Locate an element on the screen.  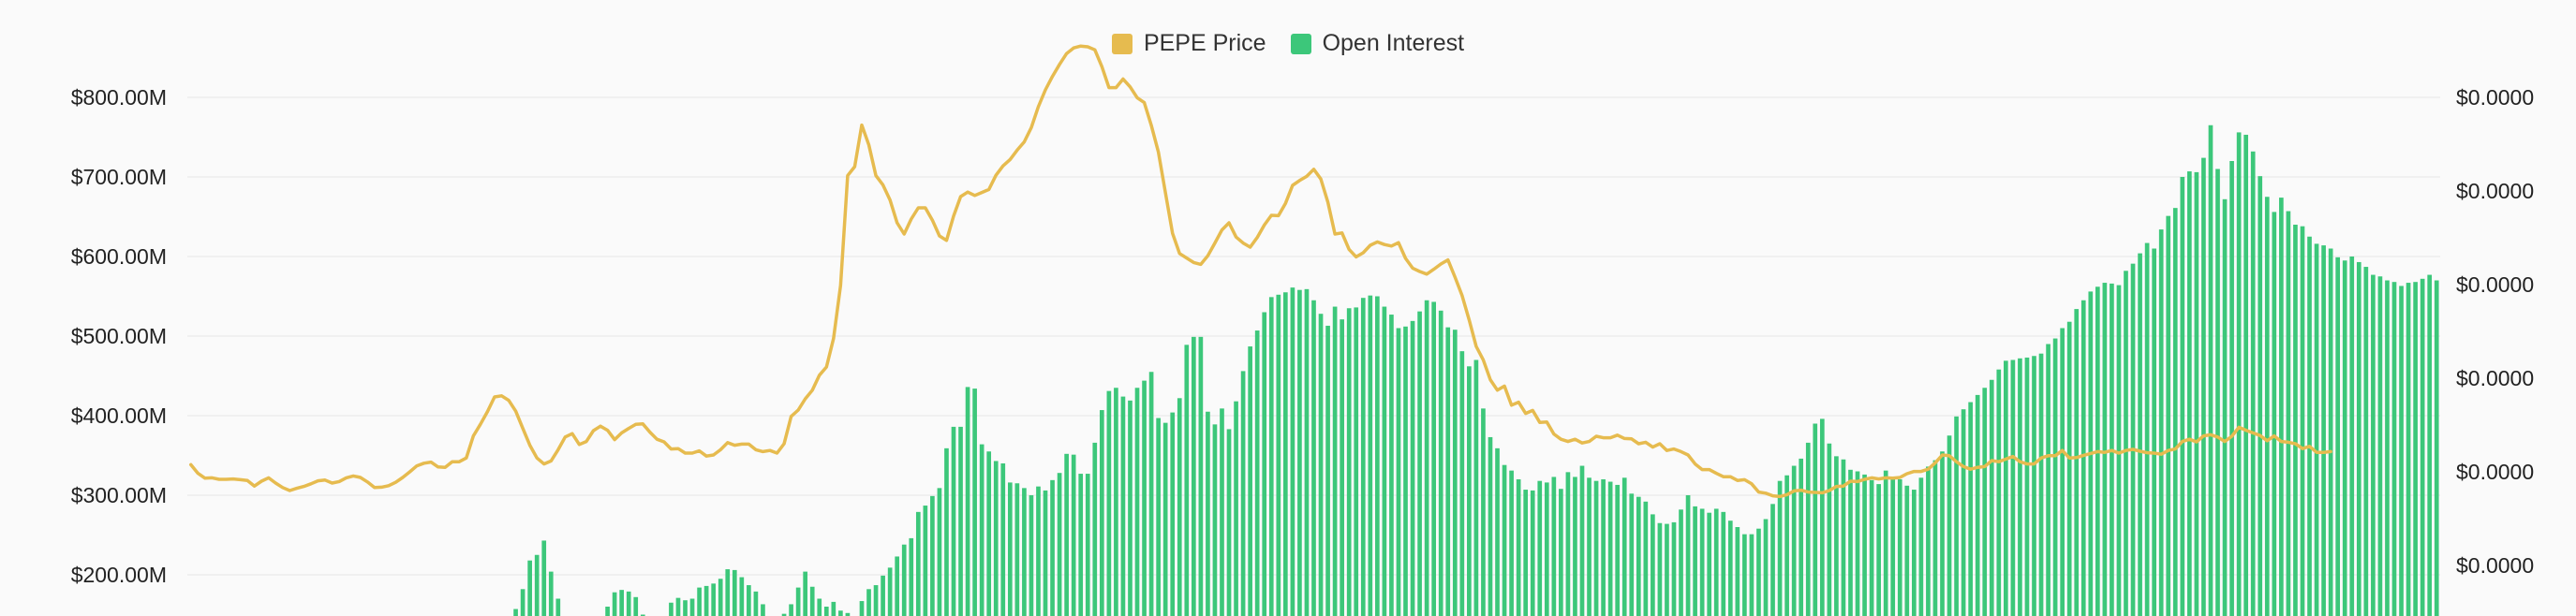
right-axis-tick-label: $0.0000 is located at coordinates (2495, 565).